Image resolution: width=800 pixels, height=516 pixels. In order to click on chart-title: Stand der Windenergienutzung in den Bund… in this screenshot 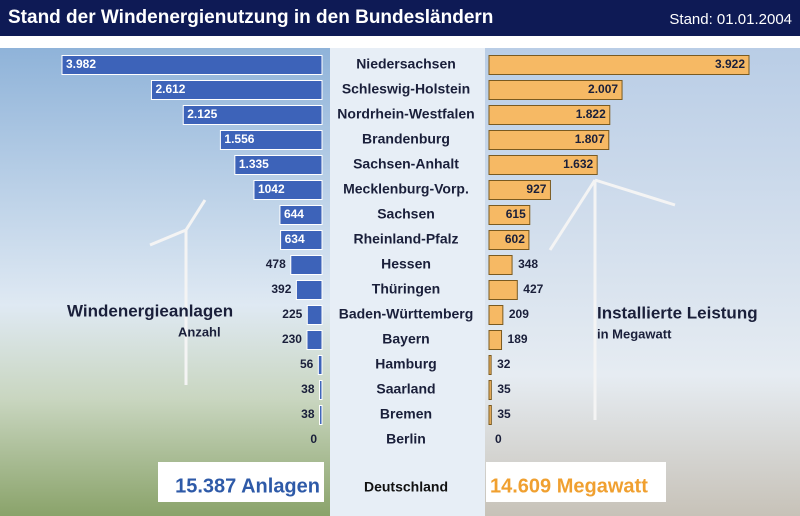, I will do `click(250, 17)`.